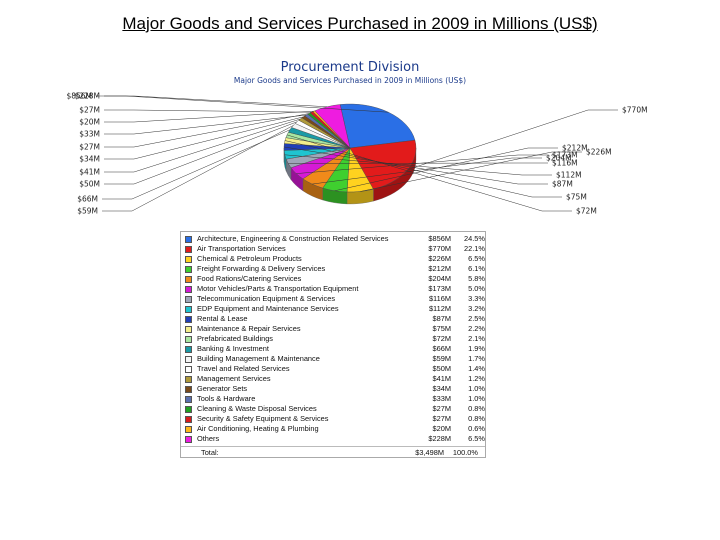 This screenshot has width=720, height=540. Describe the element at coordinates (332, 126) in the screenshot. I see `pie-slice` at that location.